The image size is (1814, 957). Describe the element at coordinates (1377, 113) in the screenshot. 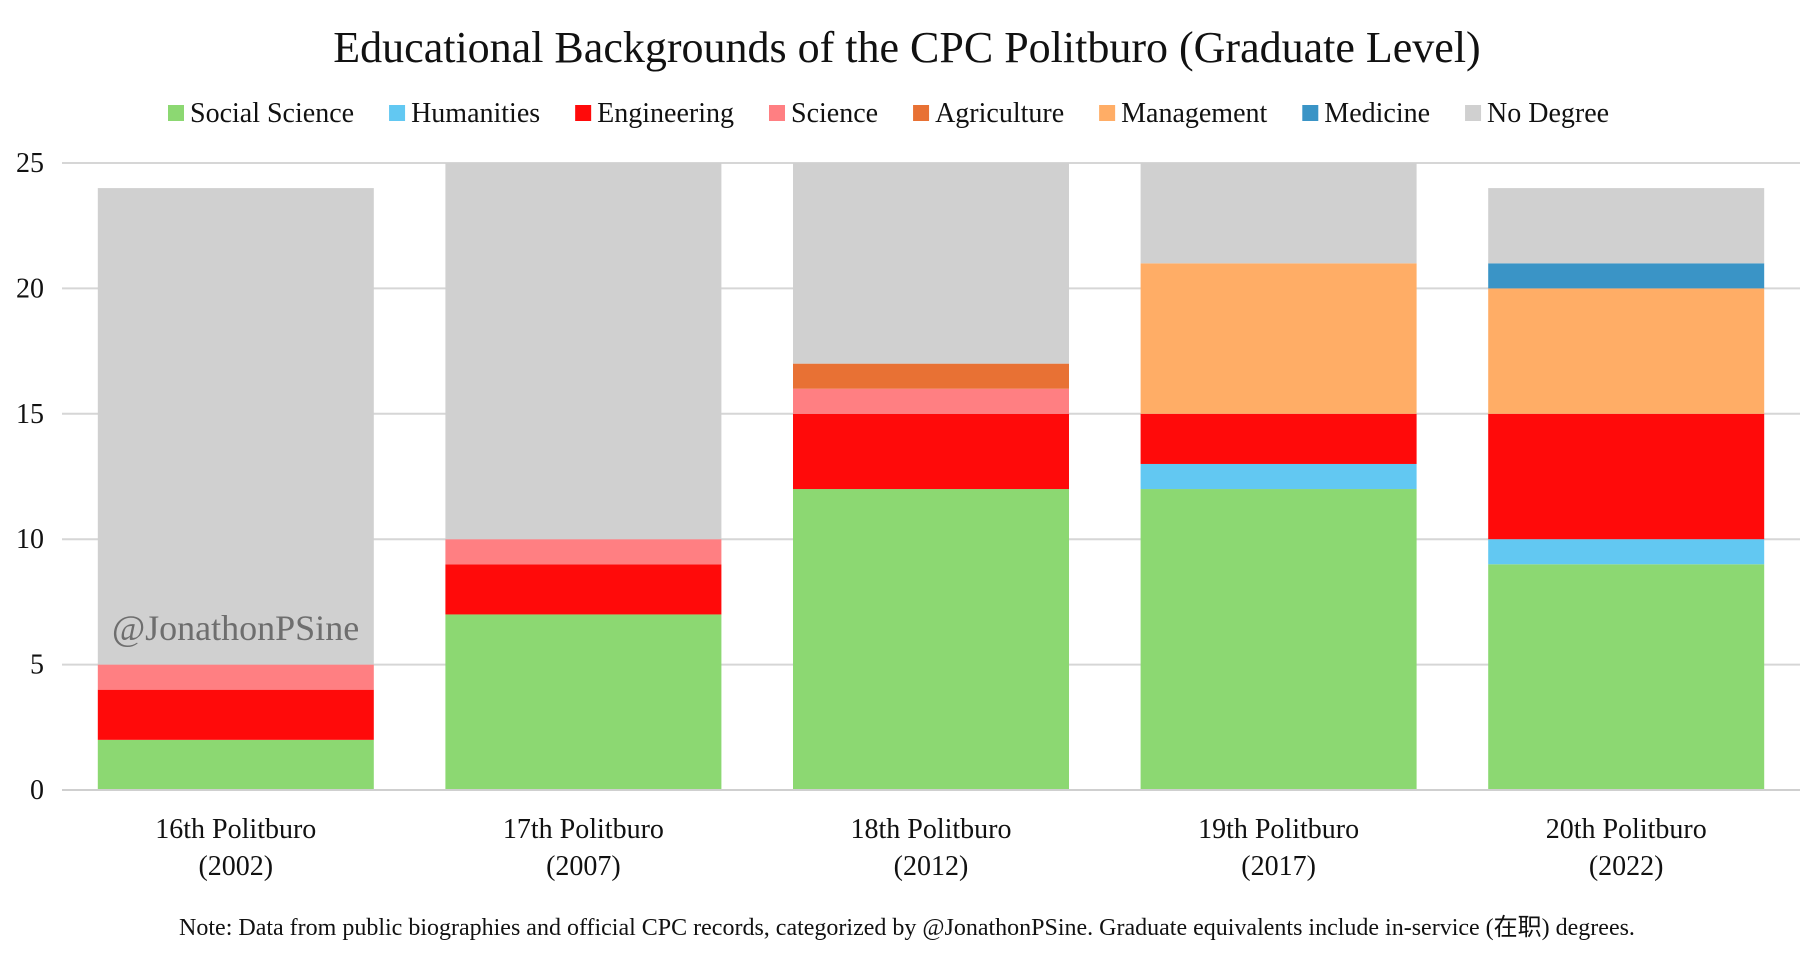

I see `legend-label: Medicine` at that location.